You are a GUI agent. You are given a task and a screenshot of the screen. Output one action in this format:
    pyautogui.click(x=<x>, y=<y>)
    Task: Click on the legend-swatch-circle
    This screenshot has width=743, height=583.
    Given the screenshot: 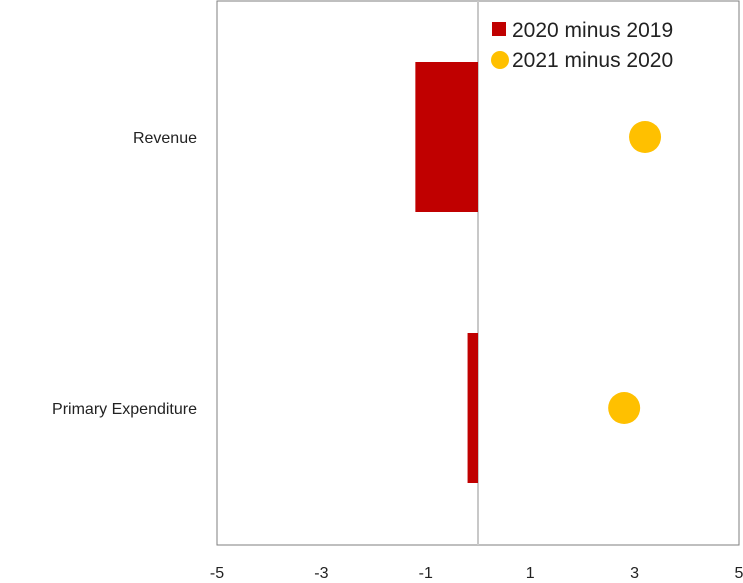 What is the action you would take?
    pyautogui.click(x=500, y=60)
    